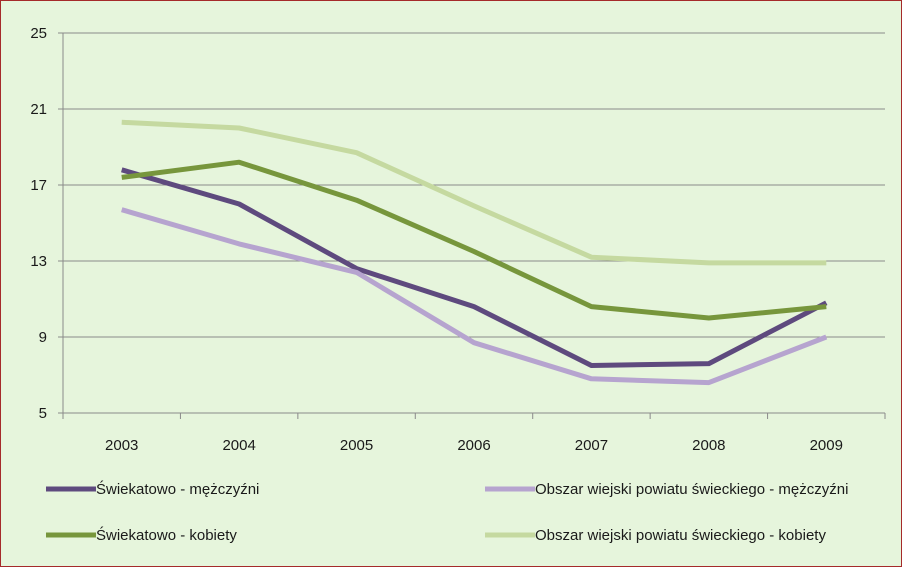  I want to click on y-tick-label: 9, so click(43, 337).